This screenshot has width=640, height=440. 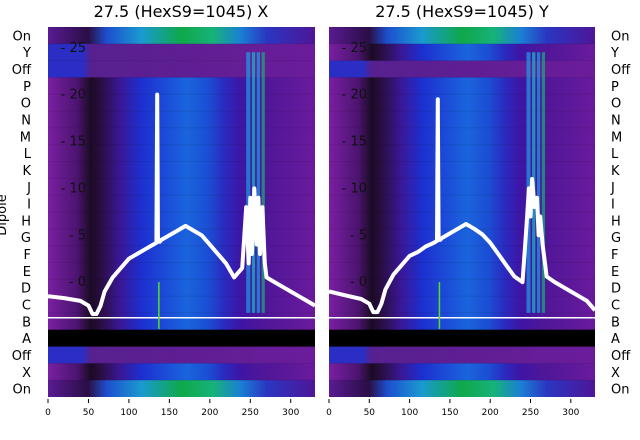 What do you see at coordinates (616, 289) in the screenshot?
I see `row-label-d: D` at bounding box center [616, 289].